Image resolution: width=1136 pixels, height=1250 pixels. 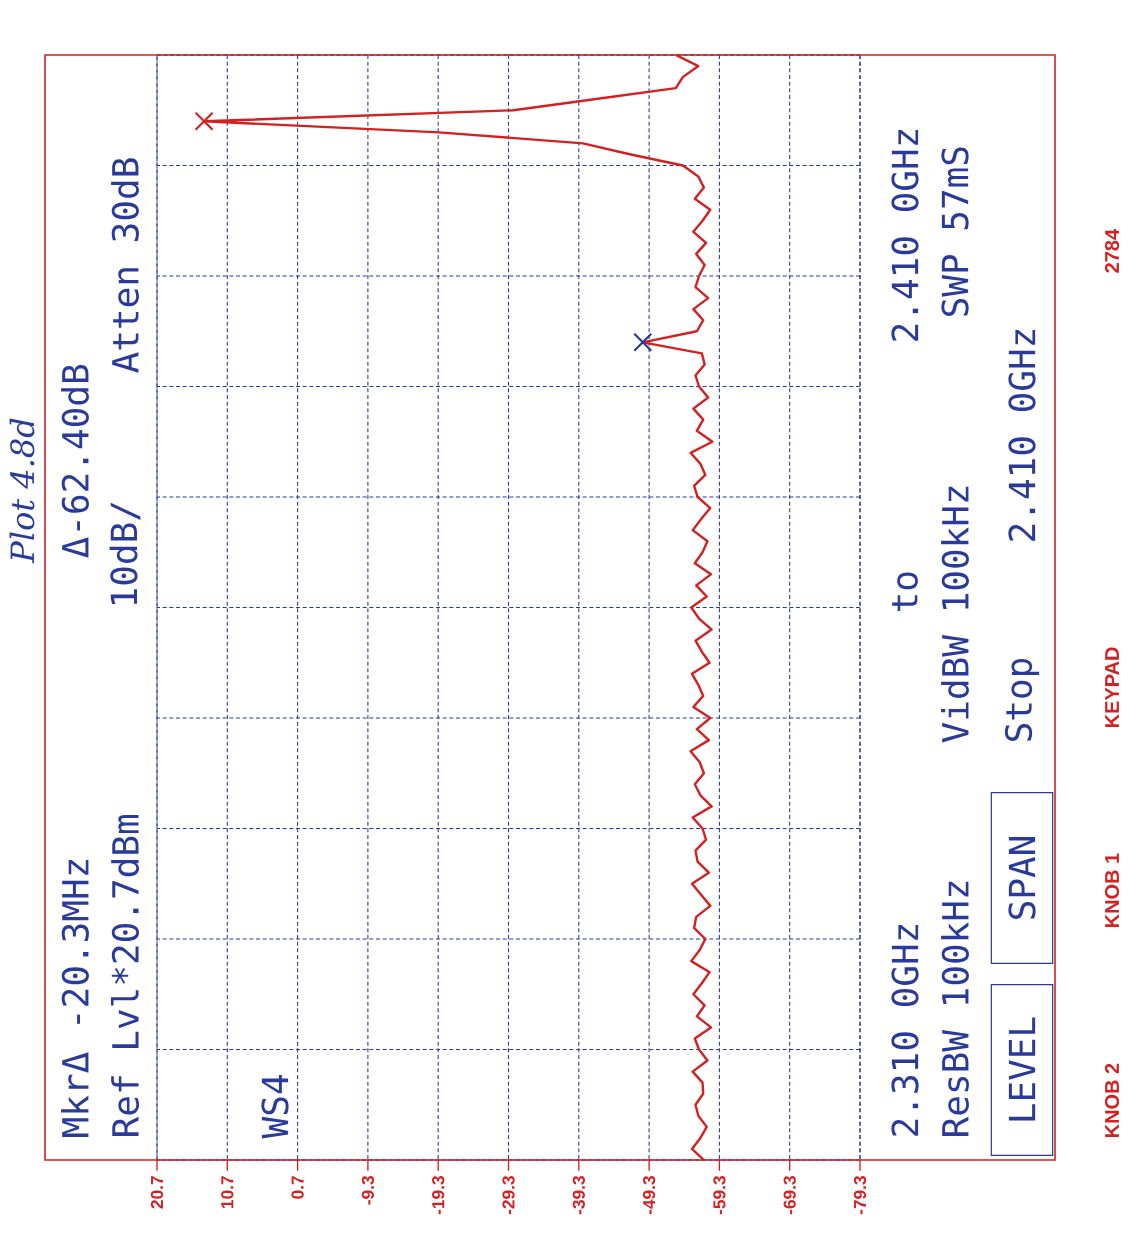 What do you see at coordinates (22, 491) in the screenshot?
I see `text: Plot 4.8d` at bounding box center [22, 491].